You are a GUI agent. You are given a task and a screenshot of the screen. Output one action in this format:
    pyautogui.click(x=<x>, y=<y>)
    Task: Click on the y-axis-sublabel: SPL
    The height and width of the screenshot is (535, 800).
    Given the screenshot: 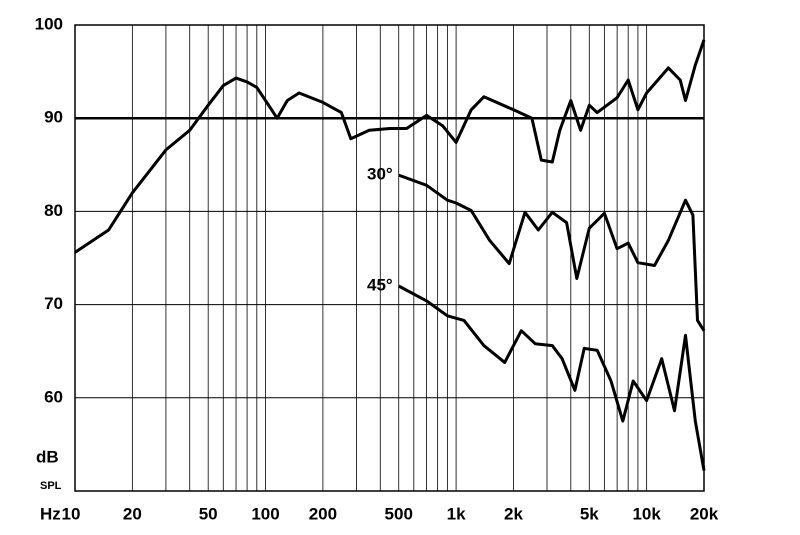 What is the action you would take?
    pyautogui.click(x=51, y=486)
    